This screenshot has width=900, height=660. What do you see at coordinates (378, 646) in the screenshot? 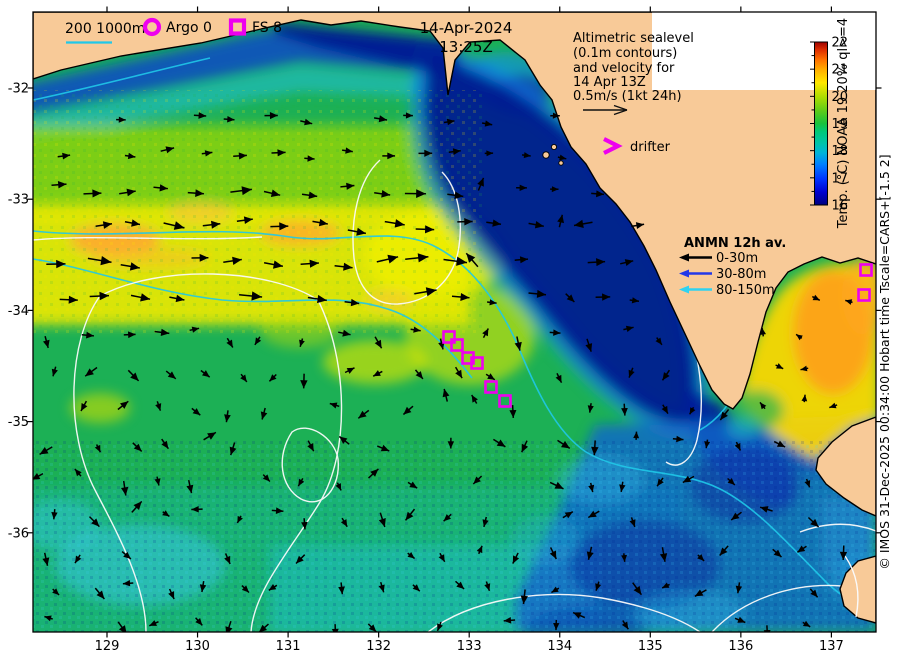
I see `svg-text: 132` at bounding box center [378, 646].